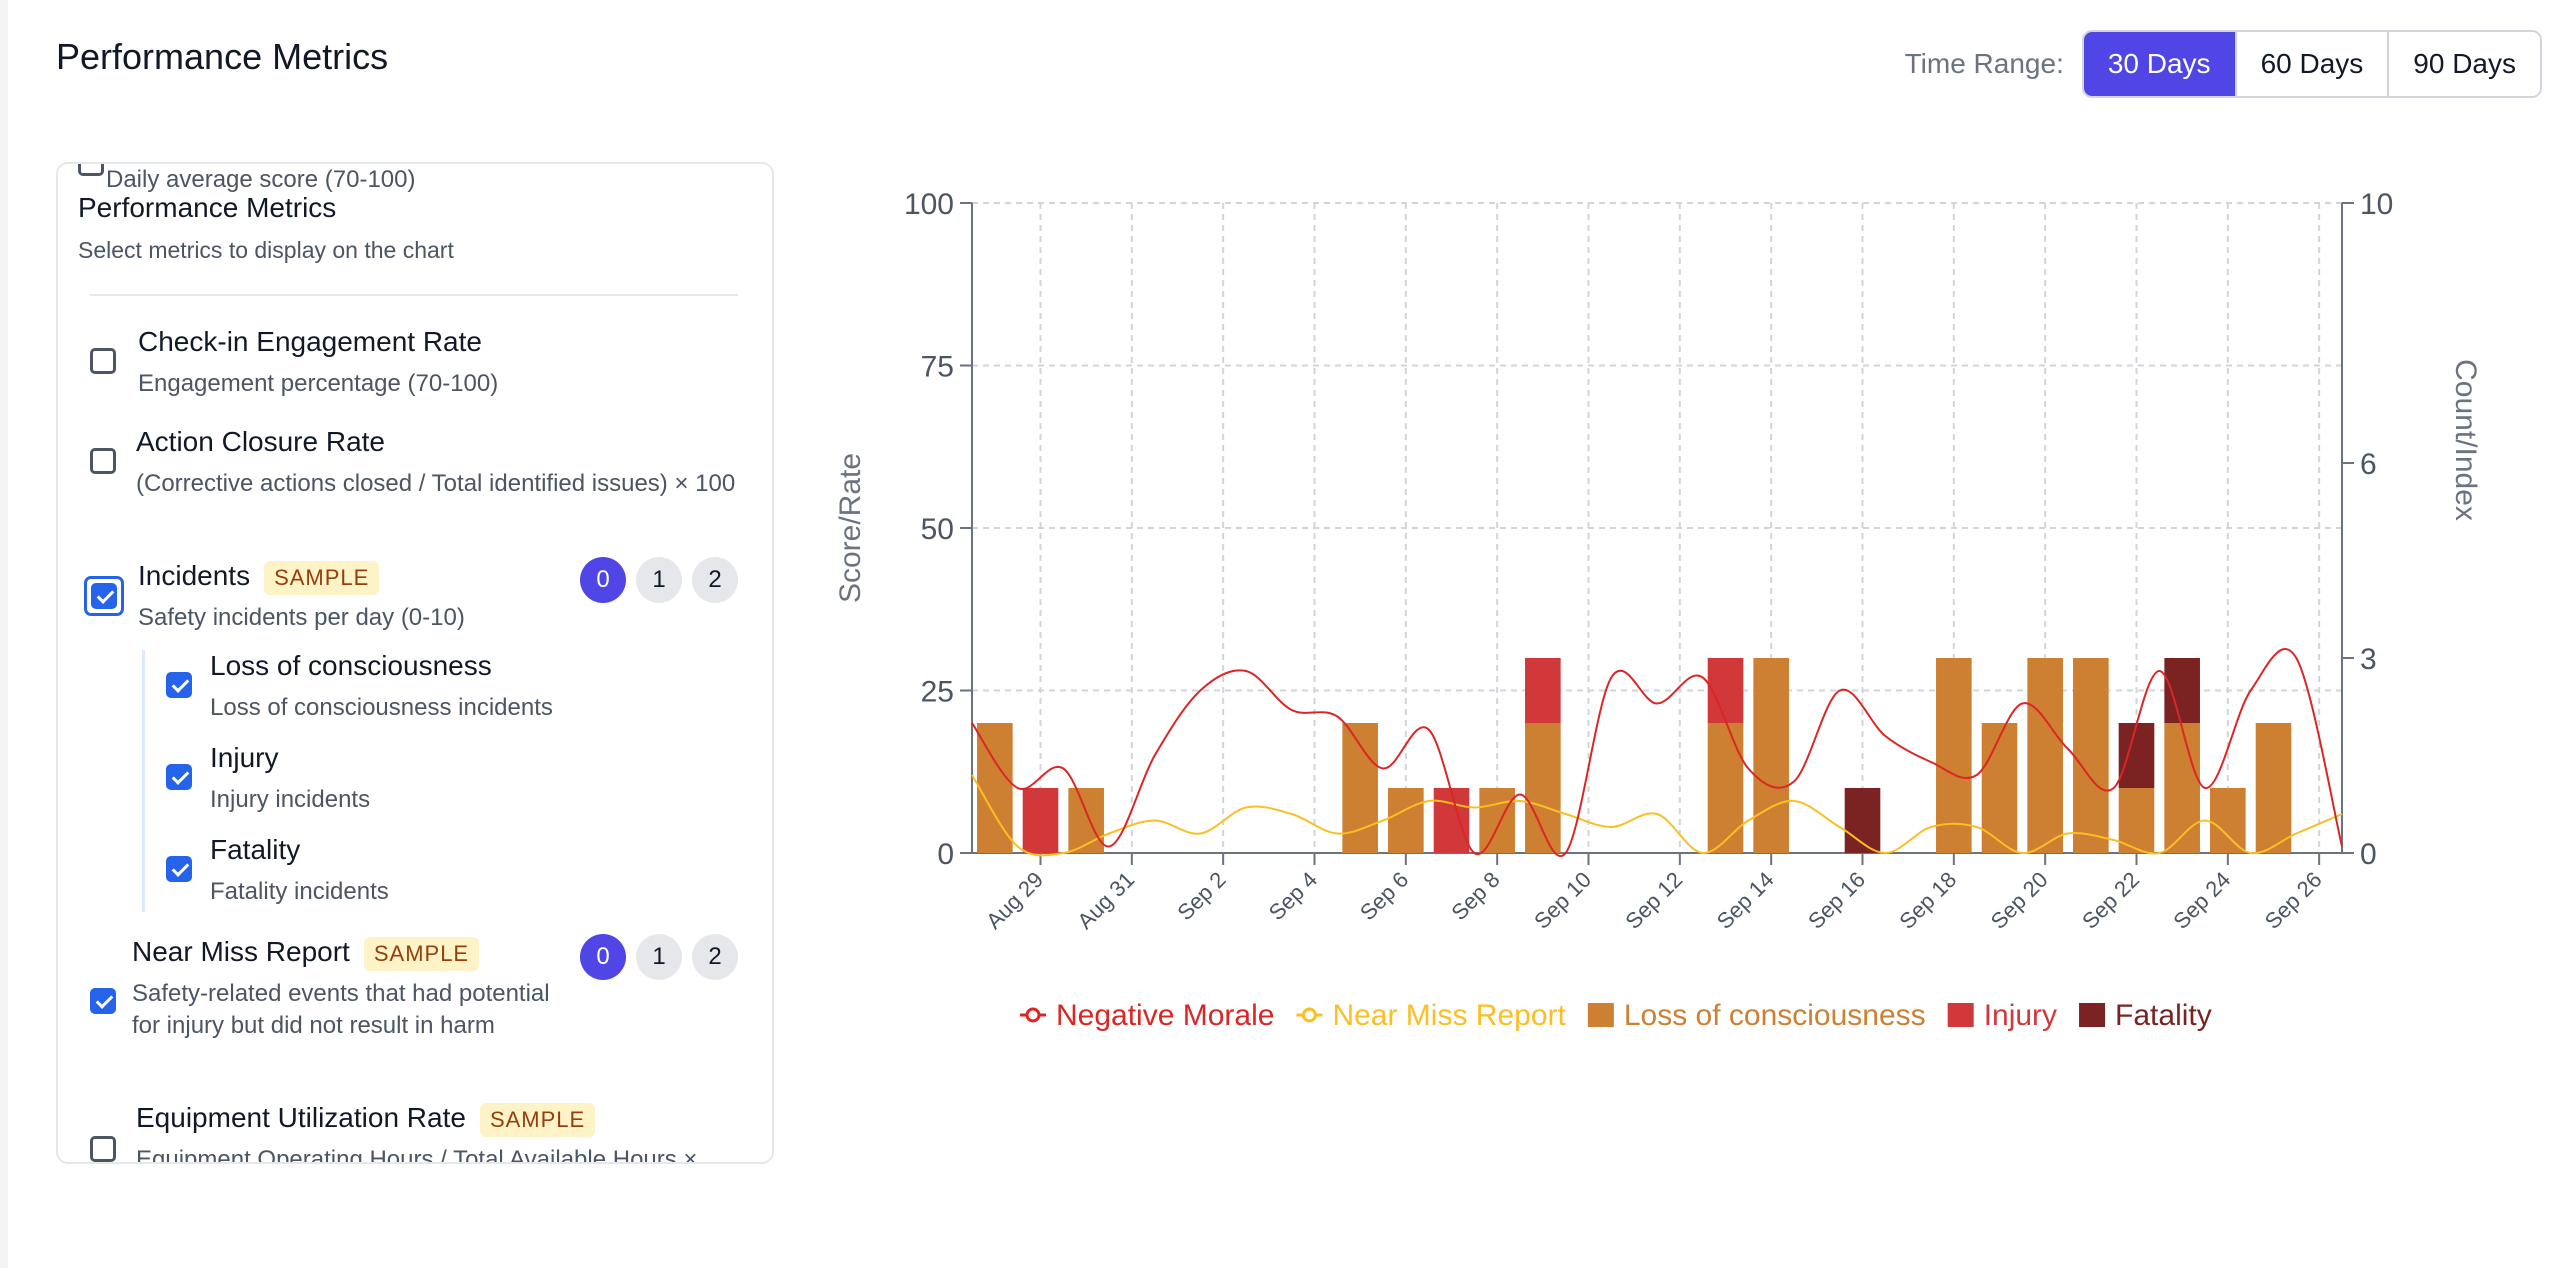 The height and width of the screenshot is (1268, 2556). I want to click on range-30-days-button: 30 Days, so click(2159, 64).